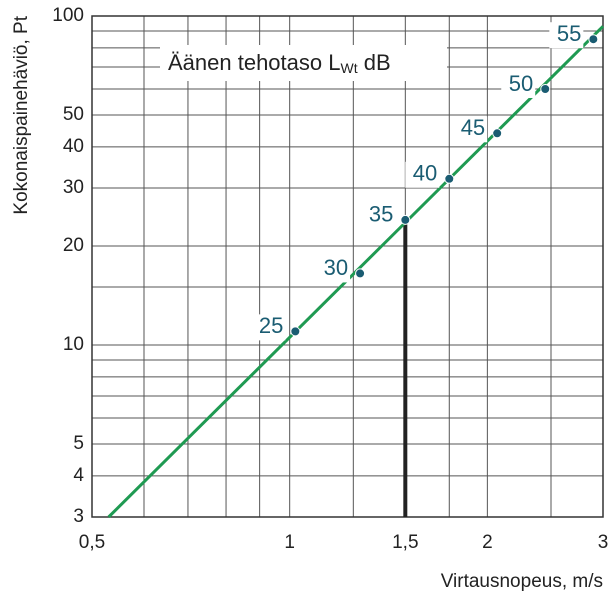  Describe the element at coordinates (92, 542) in the screenshot. I see `x-tick-label: 0,5` at that location.